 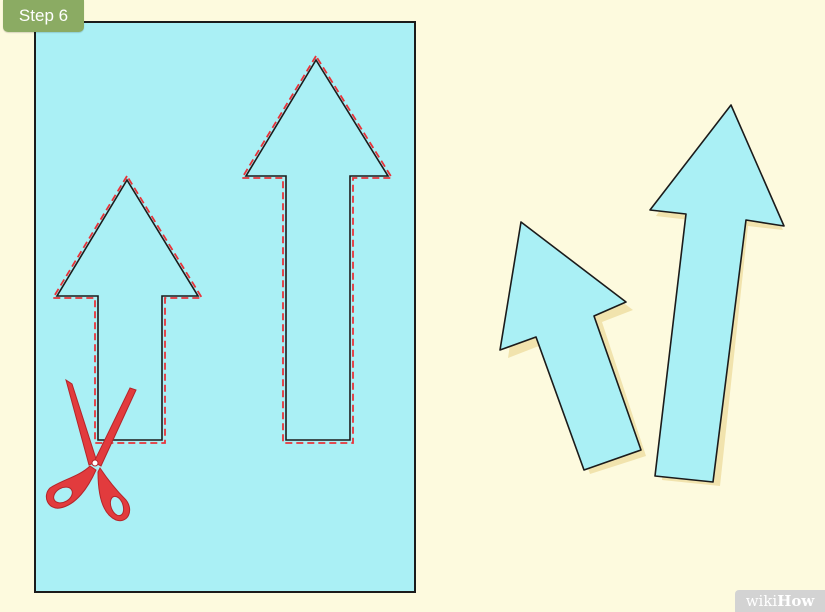 I want to click on small-arrow-outline, so click(x=127, y=309).